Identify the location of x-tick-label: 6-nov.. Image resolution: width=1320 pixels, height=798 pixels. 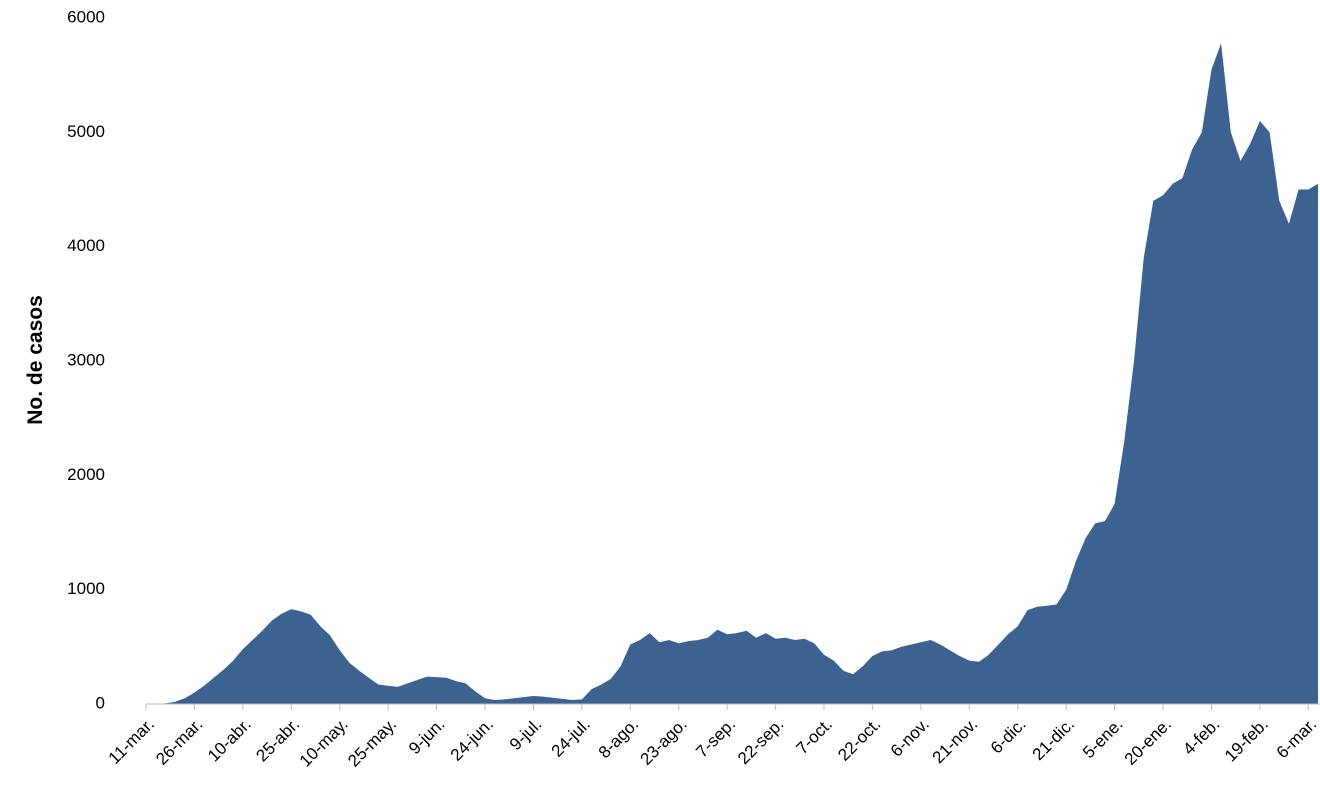
(910, 738).